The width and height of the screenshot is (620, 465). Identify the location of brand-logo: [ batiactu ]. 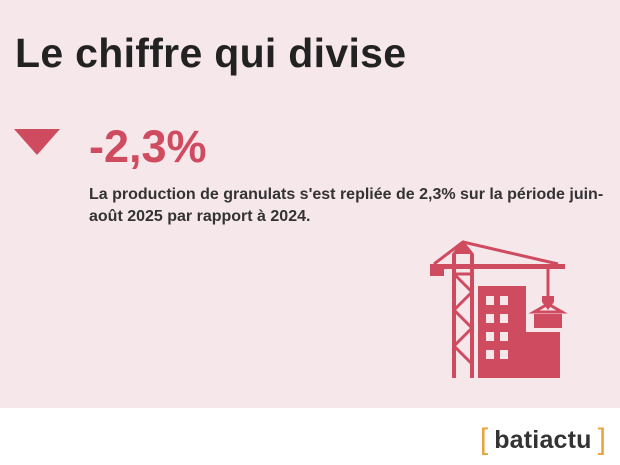
(543, 440).